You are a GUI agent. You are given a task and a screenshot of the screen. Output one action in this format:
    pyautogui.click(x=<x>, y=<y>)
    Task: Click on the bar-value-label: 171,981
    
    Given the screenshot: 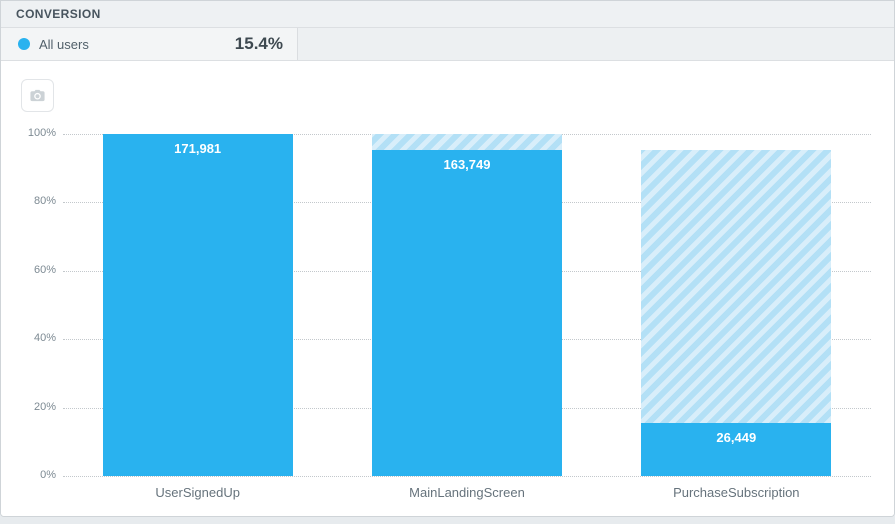 What is the action you would take?
    pyautogui.click(x=198, y=148)
    